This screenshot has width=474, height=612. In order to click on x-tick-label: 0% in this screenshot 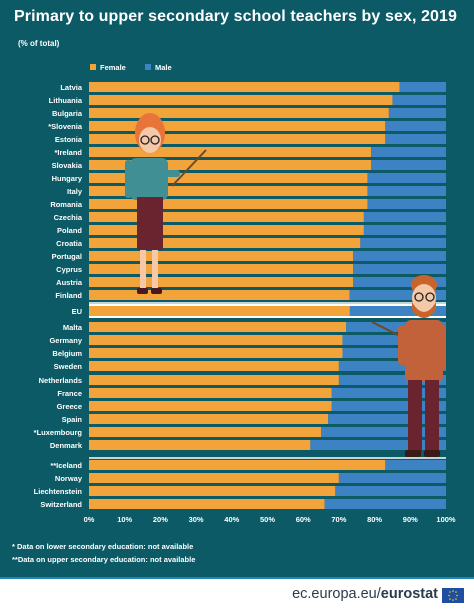, I will do `click(89, 519)`.